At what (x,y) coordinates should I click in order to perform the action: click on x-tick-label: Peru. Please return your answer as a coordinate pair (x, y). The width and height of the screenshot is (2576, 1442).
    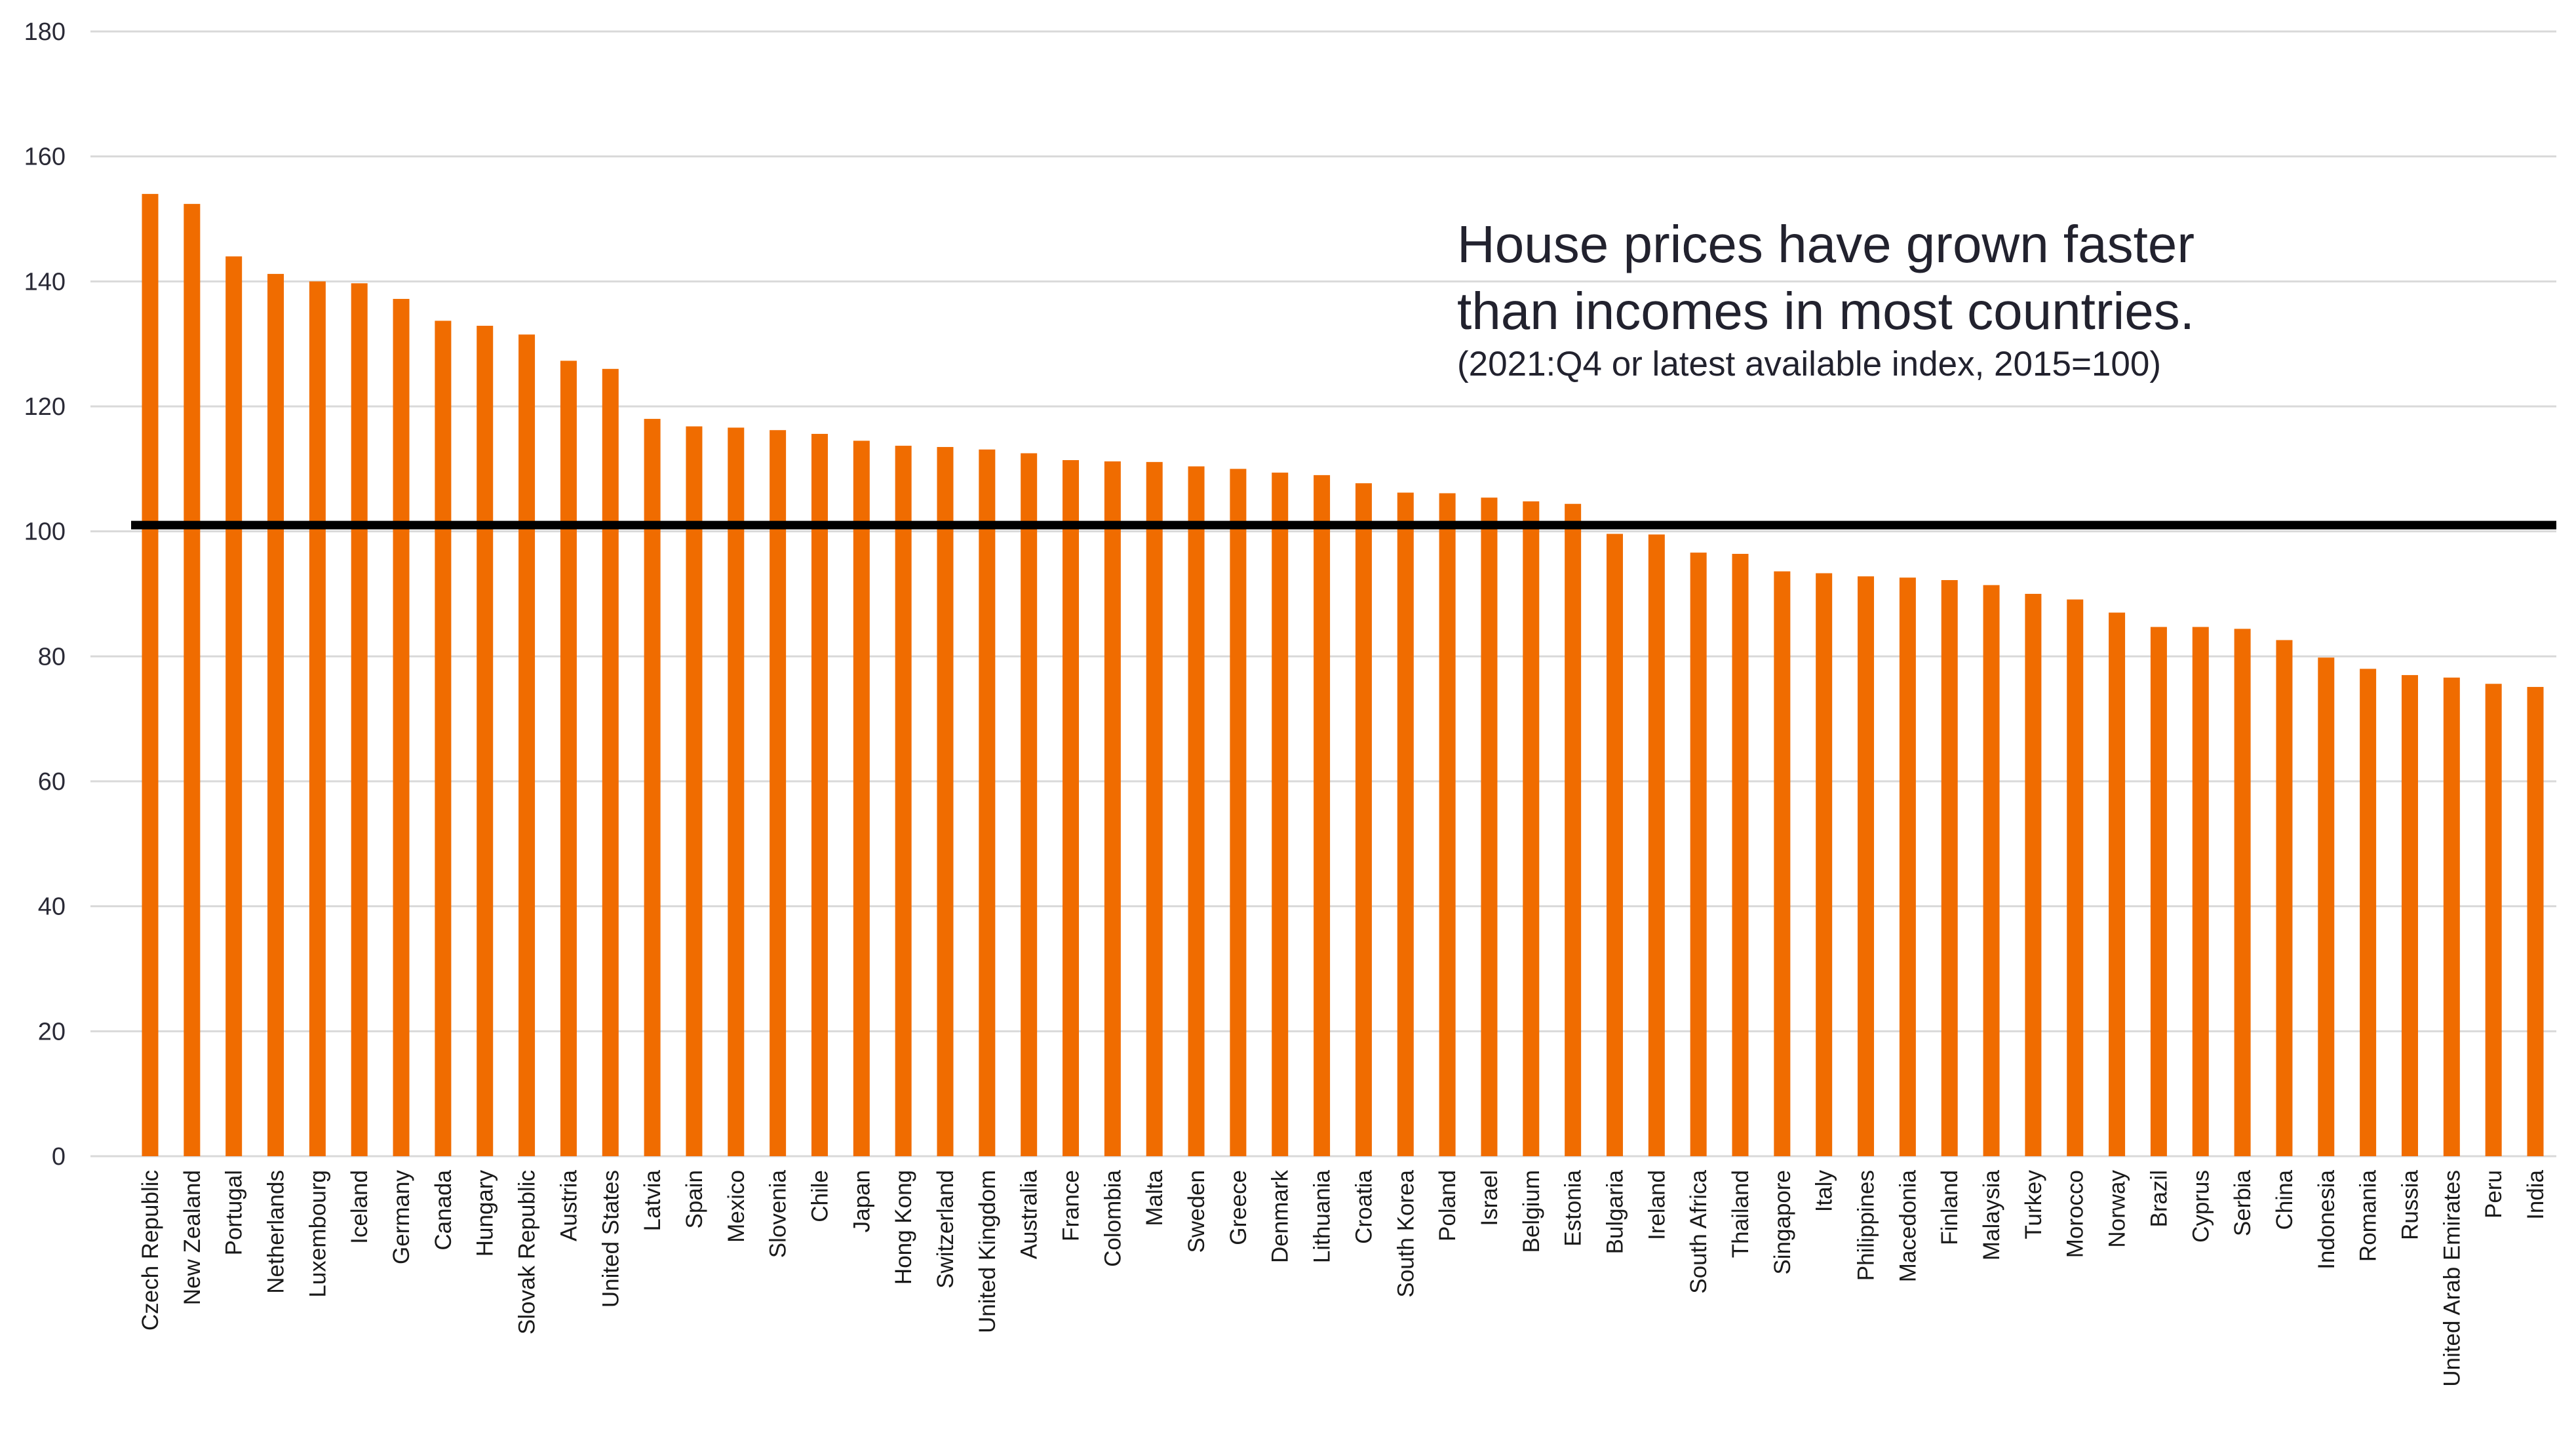
    Looking at the image, I should click on (2494, 1194).